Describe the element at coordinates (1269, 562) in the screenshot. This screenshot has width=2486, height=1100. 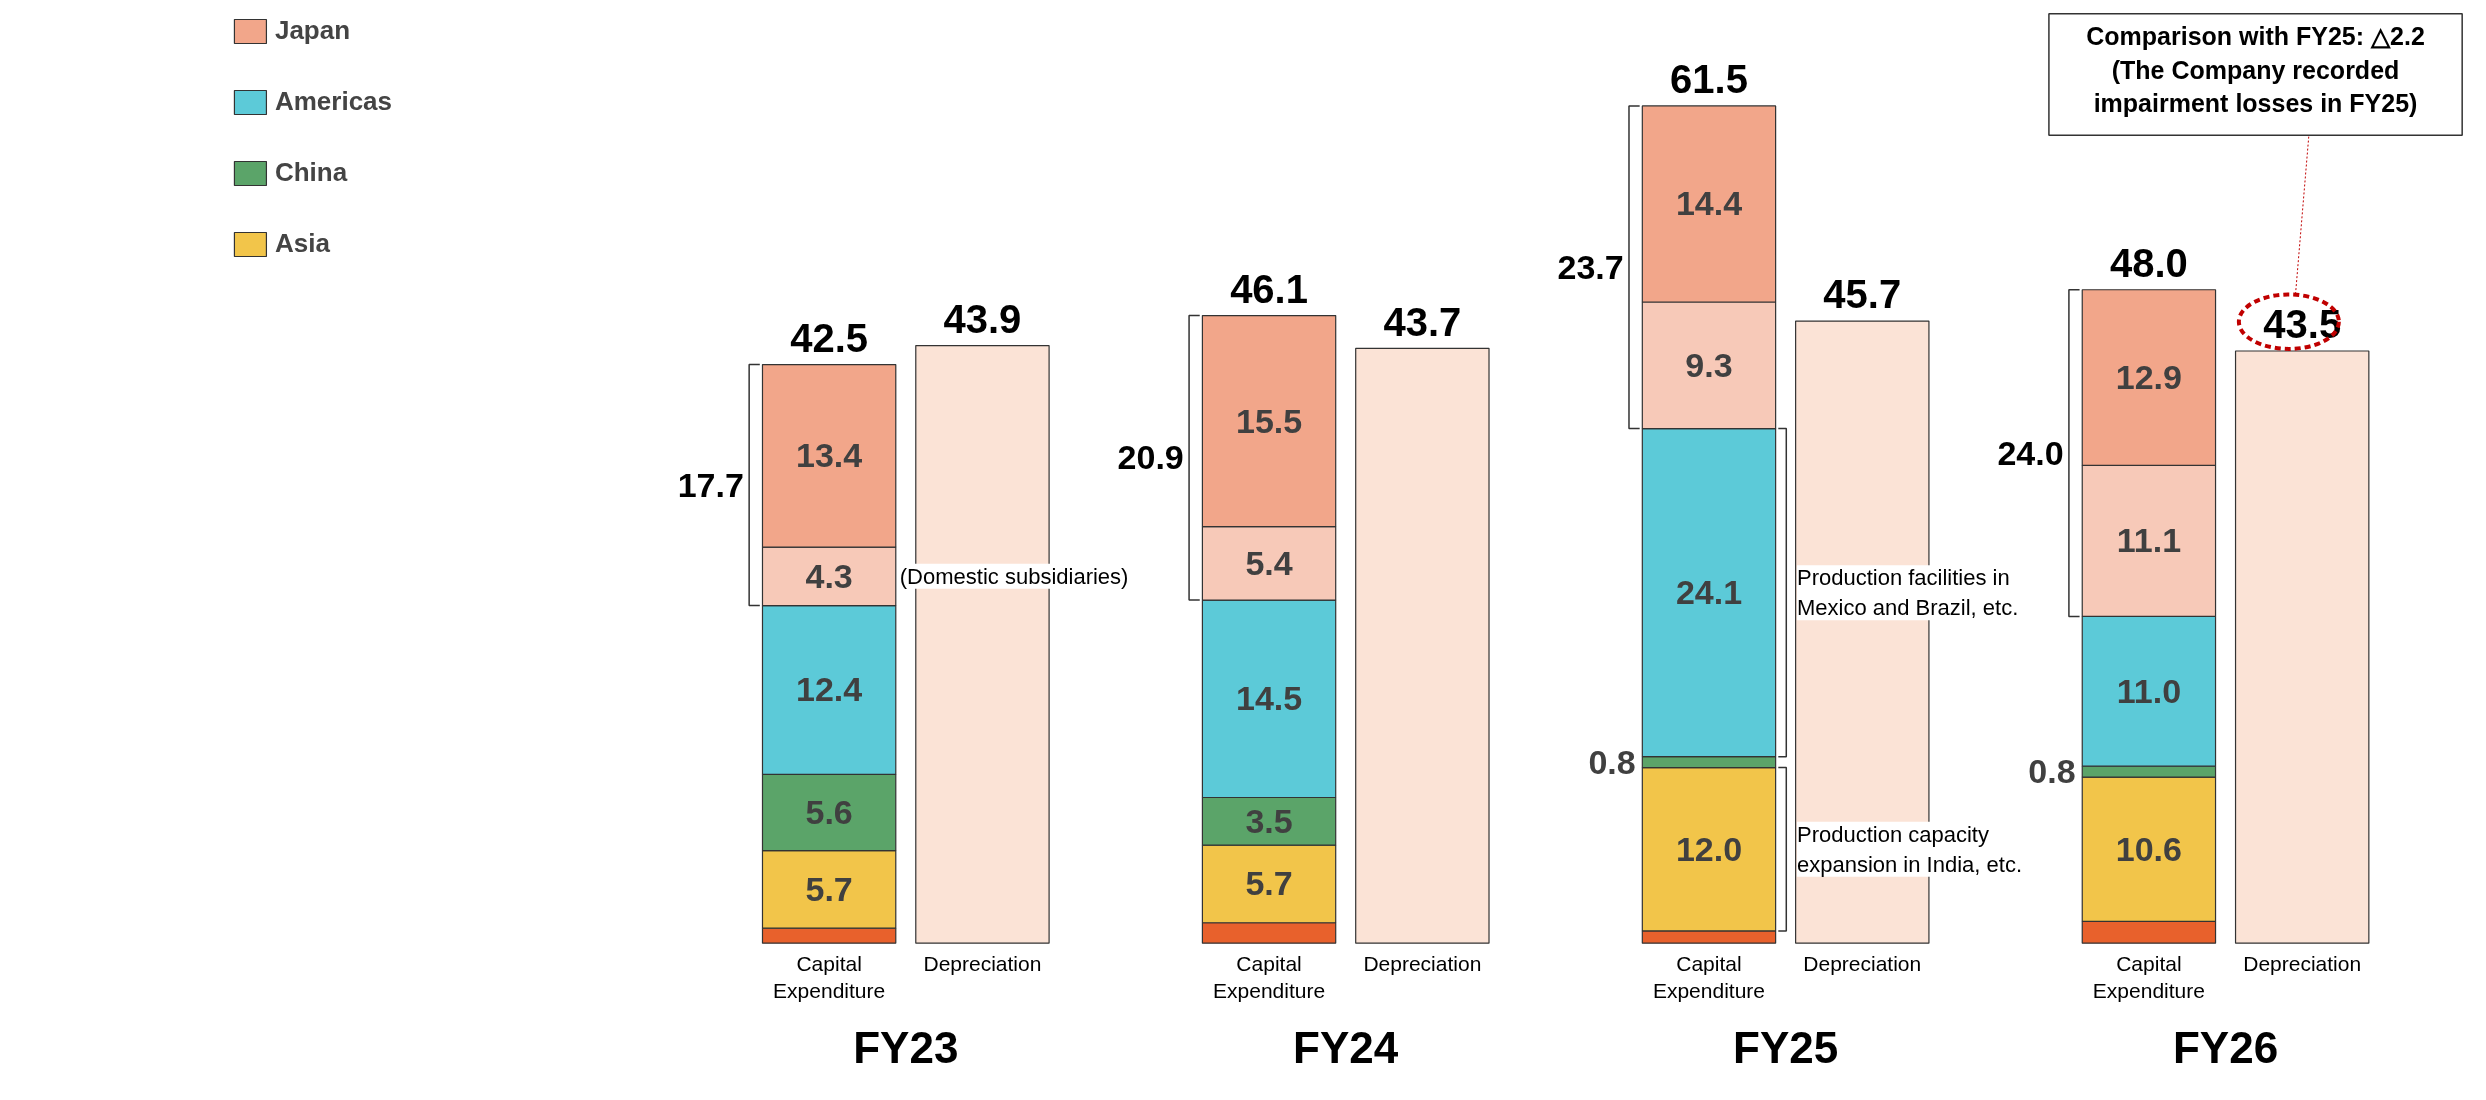
I see `data-label: 5.4` at that location.